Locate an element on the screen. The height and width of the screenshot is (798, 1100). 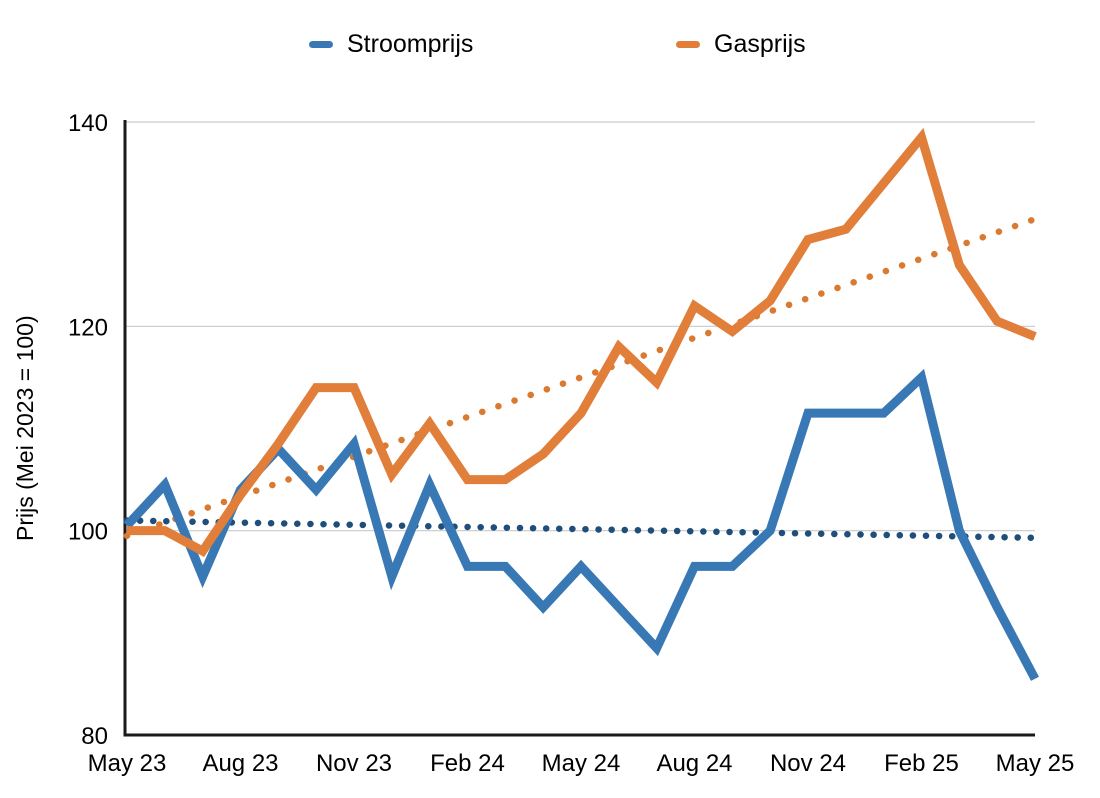
stroomprijs-legend-swatch is located at coordinates (321, 44).